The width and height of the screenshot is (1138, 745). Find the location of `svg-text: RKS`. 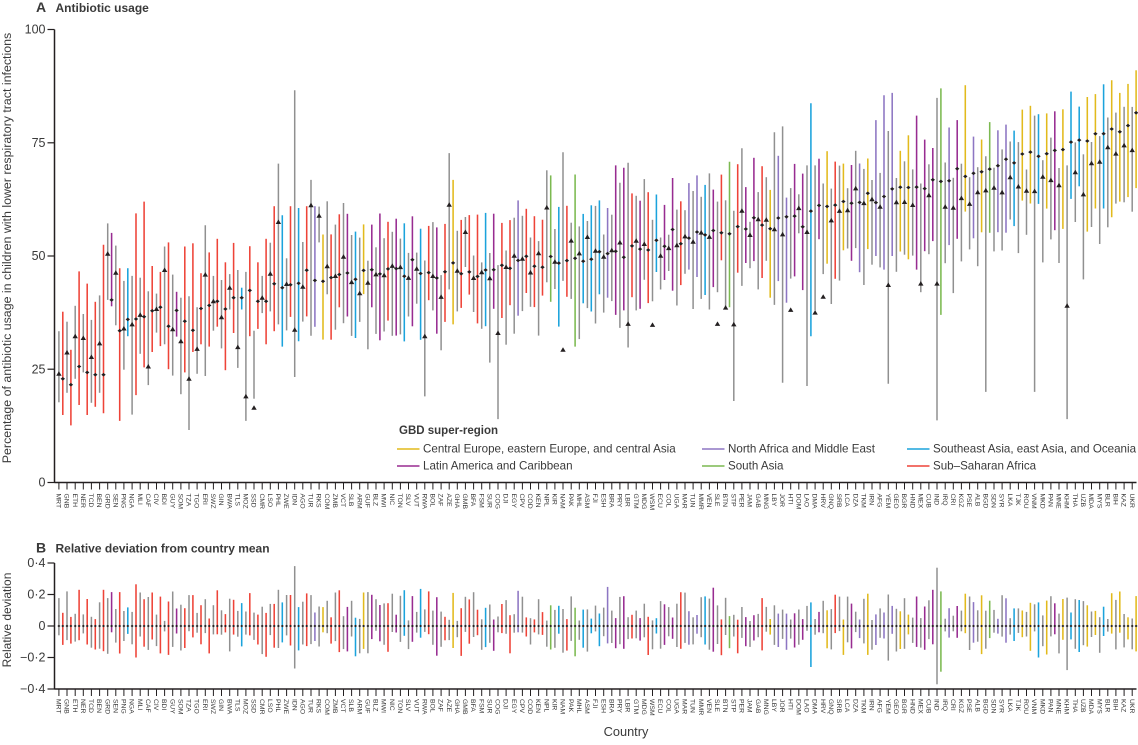

svg-text: RKS is located at coordinates (318, 501).